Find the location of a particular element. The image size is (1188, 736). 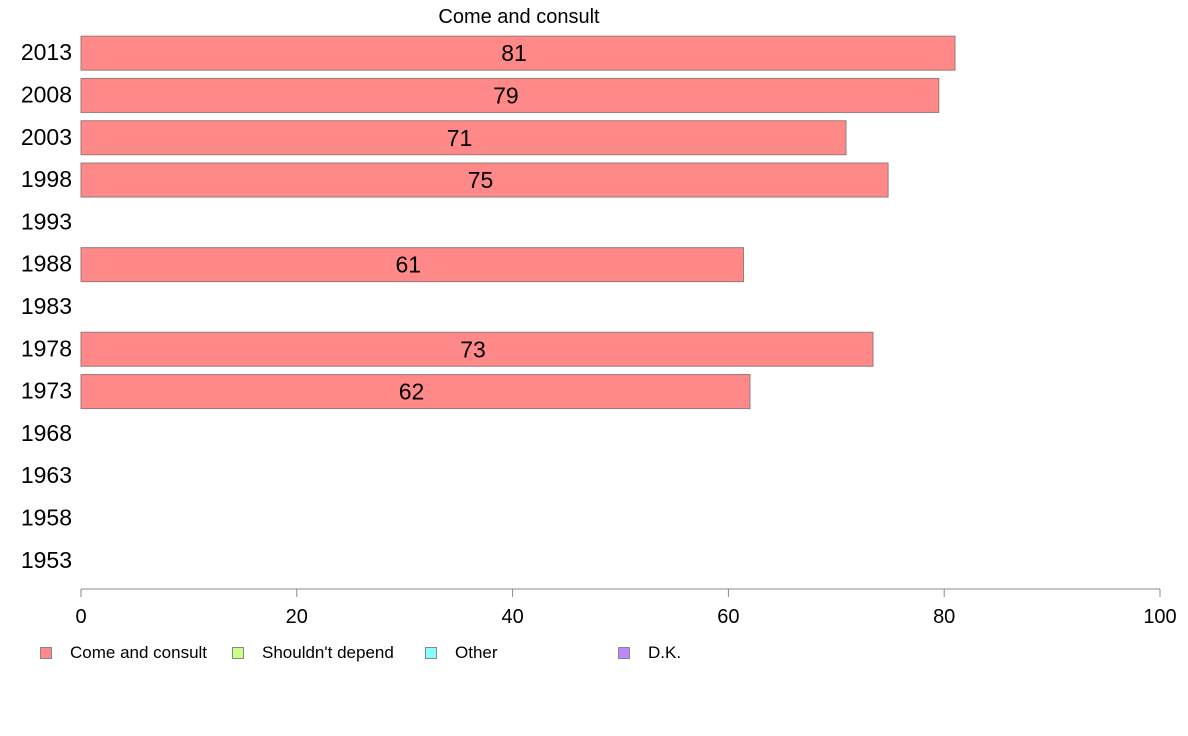

y-tick-label: 1983 is located at coordinates (46, 306).